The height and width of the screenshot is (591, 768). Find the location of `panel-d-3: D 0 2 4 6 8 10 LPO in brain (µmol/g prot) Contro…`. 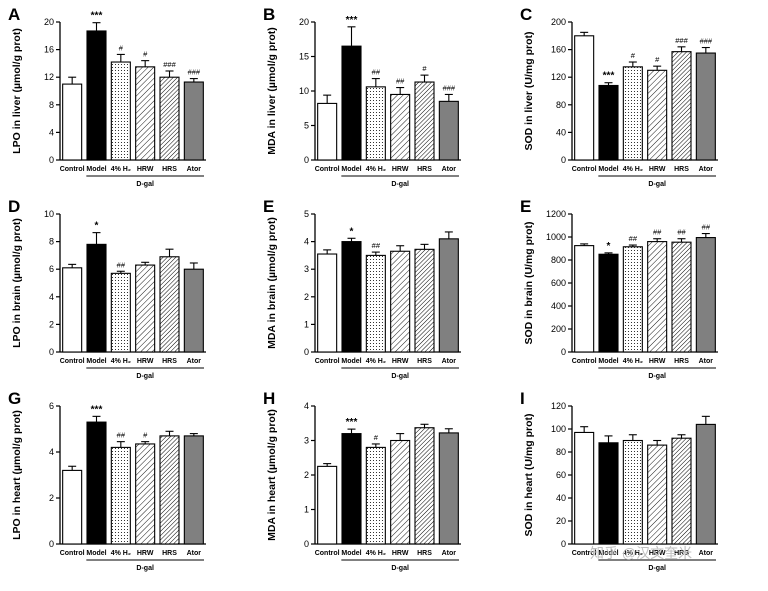

panel-d-3: D 0 2 4 6 8 10 LPO in brain (µmol/g prot) Contro… is located at coordinates (107, 288).